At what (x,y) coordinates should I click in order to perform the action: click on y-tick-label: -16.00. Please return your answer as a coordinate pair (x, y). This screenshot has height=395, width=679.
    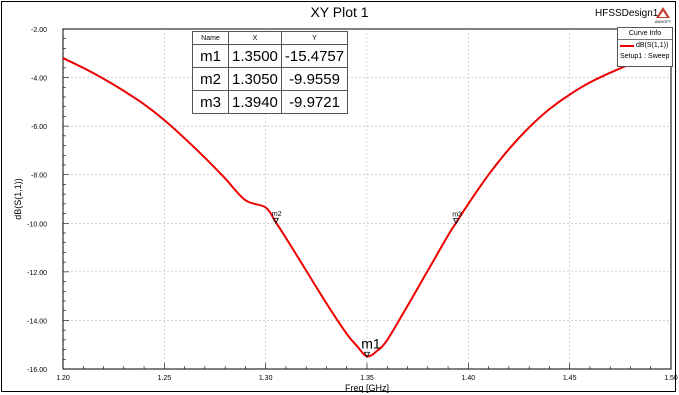
    Looking at the image, I should click on (37, 370).